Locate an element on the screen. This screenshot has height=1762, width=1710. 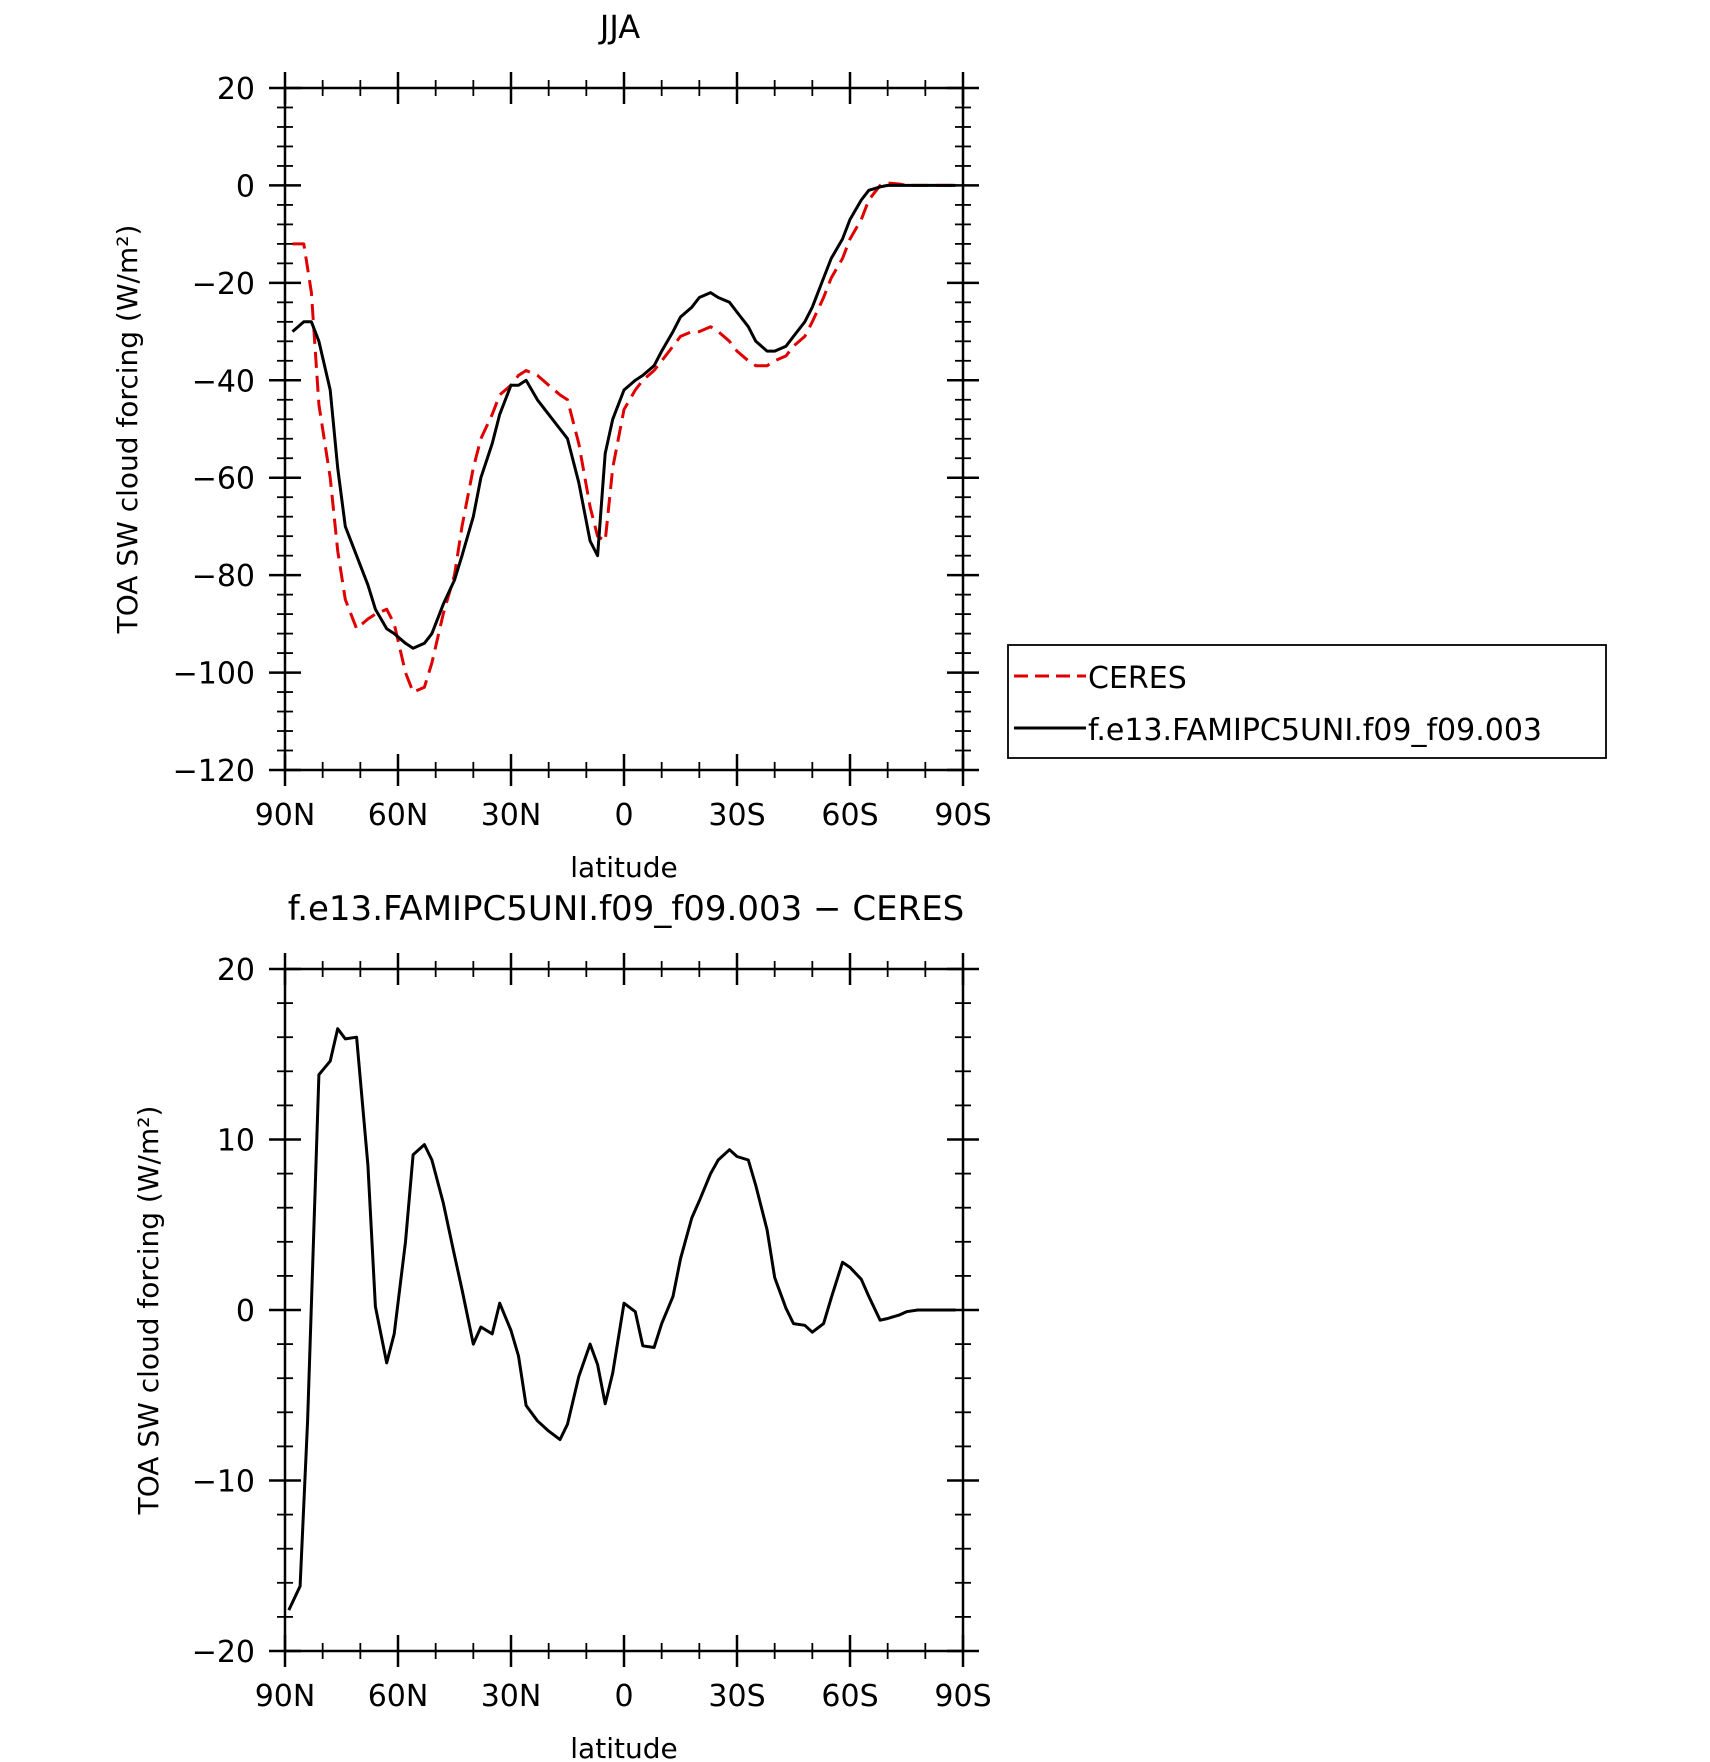
bottom-panel-x-tick-labels: 90N 60N 30N 0 30S 60S 90S is located at coordinates (623, 1696).